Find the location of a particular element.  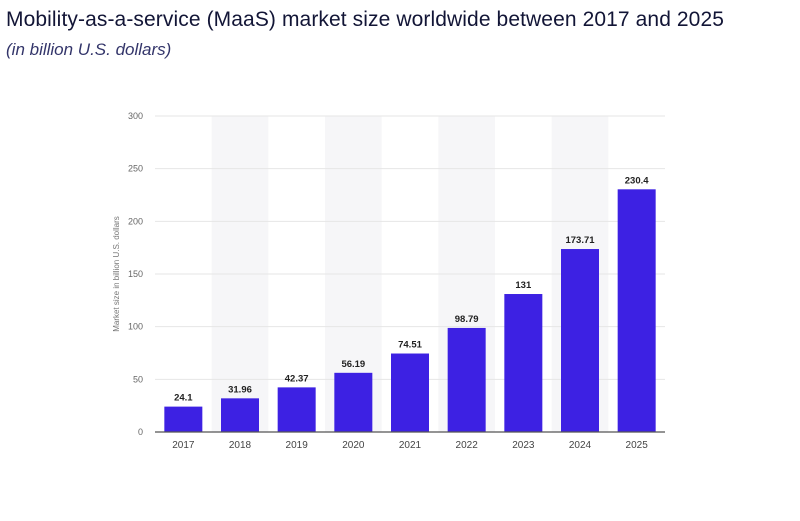

data-label-2025: 230.4 is located at coordinates (637, 180).